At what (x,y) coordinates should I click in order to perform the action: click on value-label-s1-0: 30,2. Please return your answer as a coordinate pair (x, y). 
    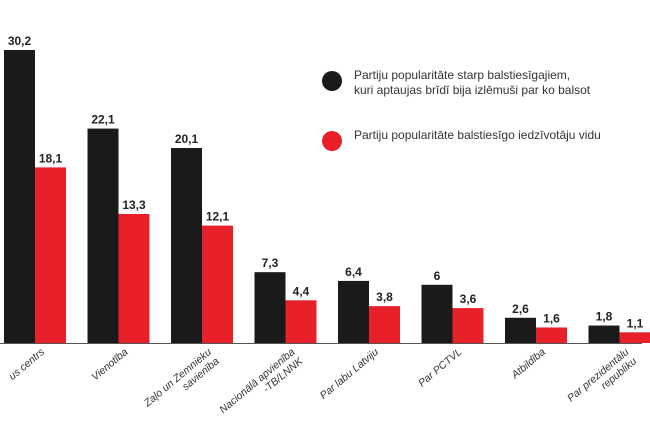
    Looking at the image, I should click on (20, 41).